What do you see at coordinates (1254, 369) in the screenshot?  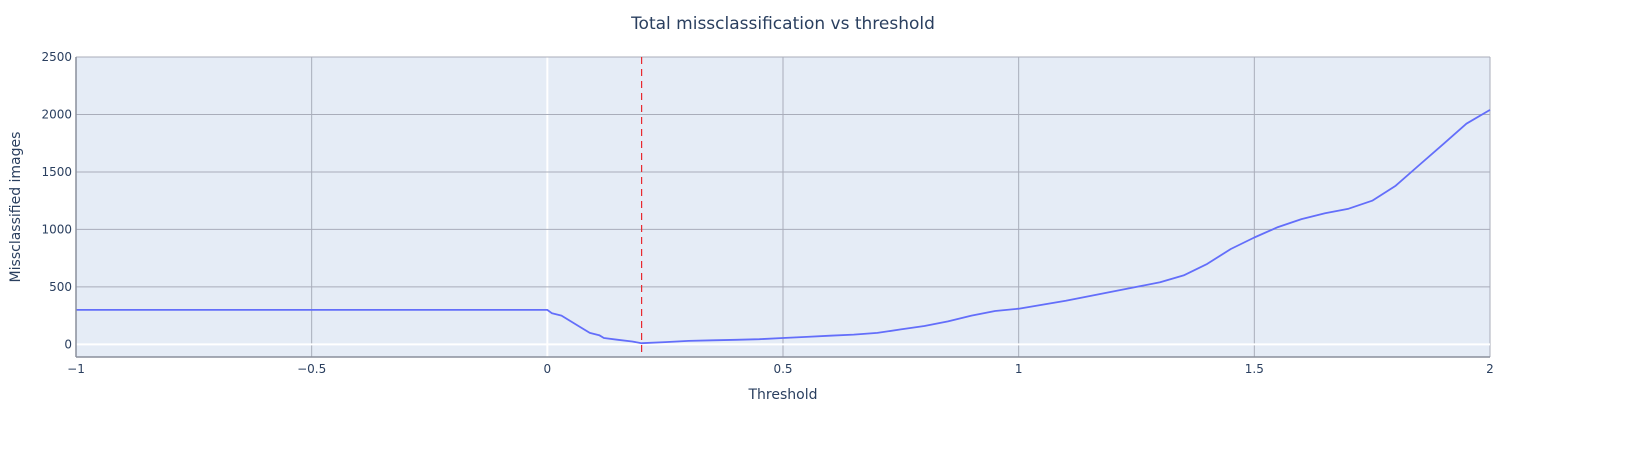 I see `x-tick-label: 1.5` at bounding box center [1254, 369].